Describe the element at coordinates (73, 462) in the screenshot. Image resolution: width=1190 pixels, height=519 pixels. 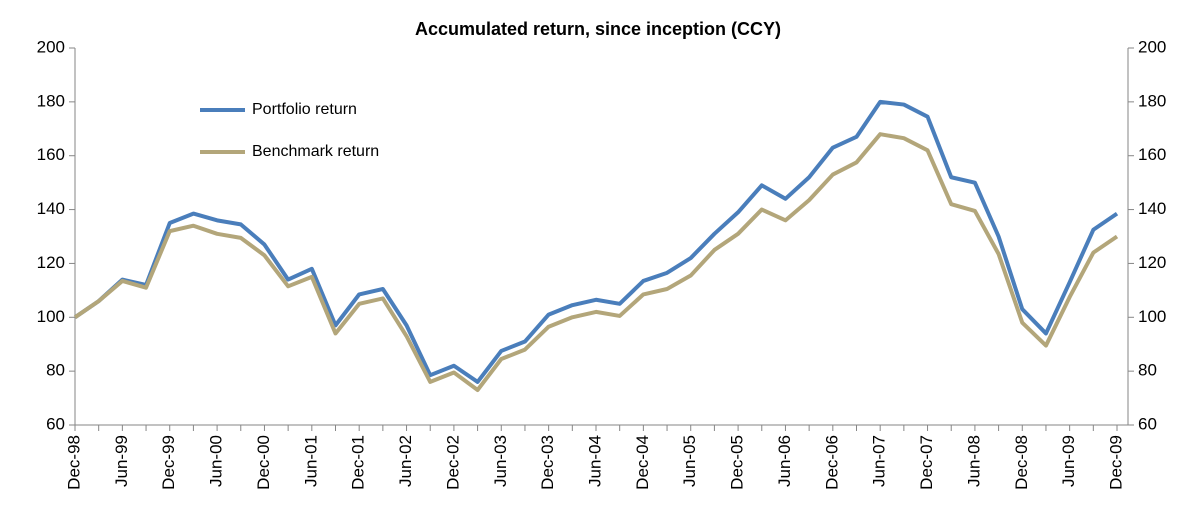
I see `x-tick-label: Dec-98` at that location.